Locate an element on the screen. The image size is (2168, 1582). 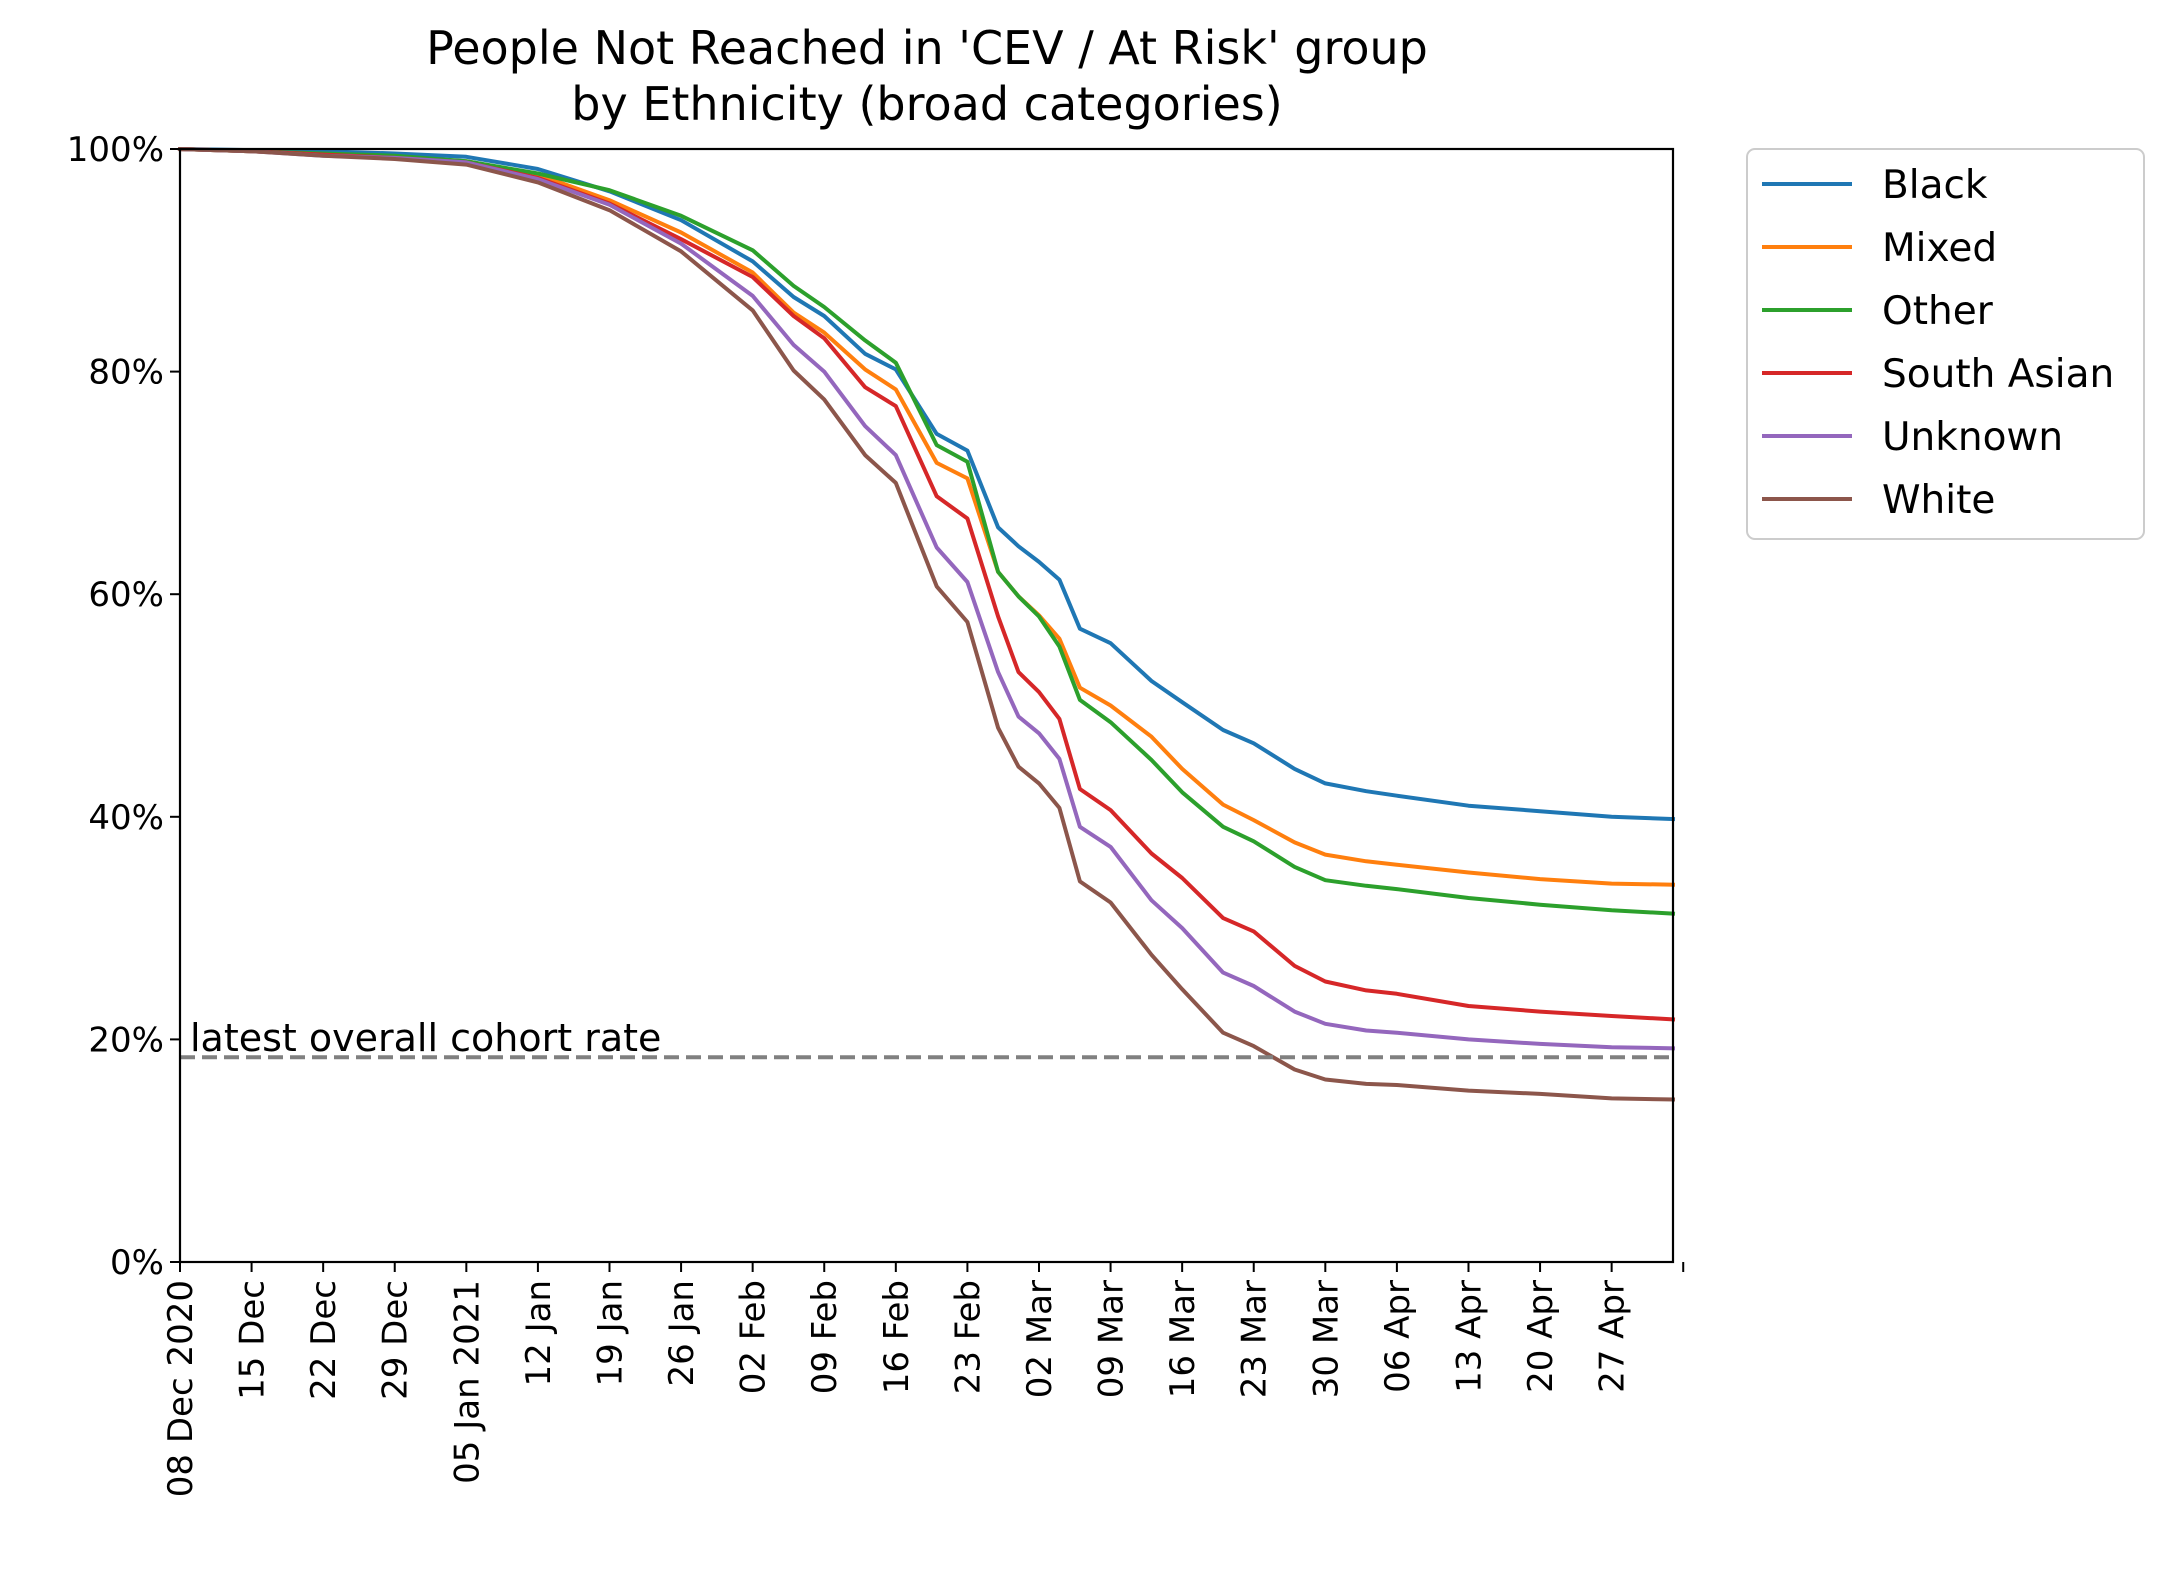
x-tick-label: 02 Feb is located at coordinates (754, 1337).